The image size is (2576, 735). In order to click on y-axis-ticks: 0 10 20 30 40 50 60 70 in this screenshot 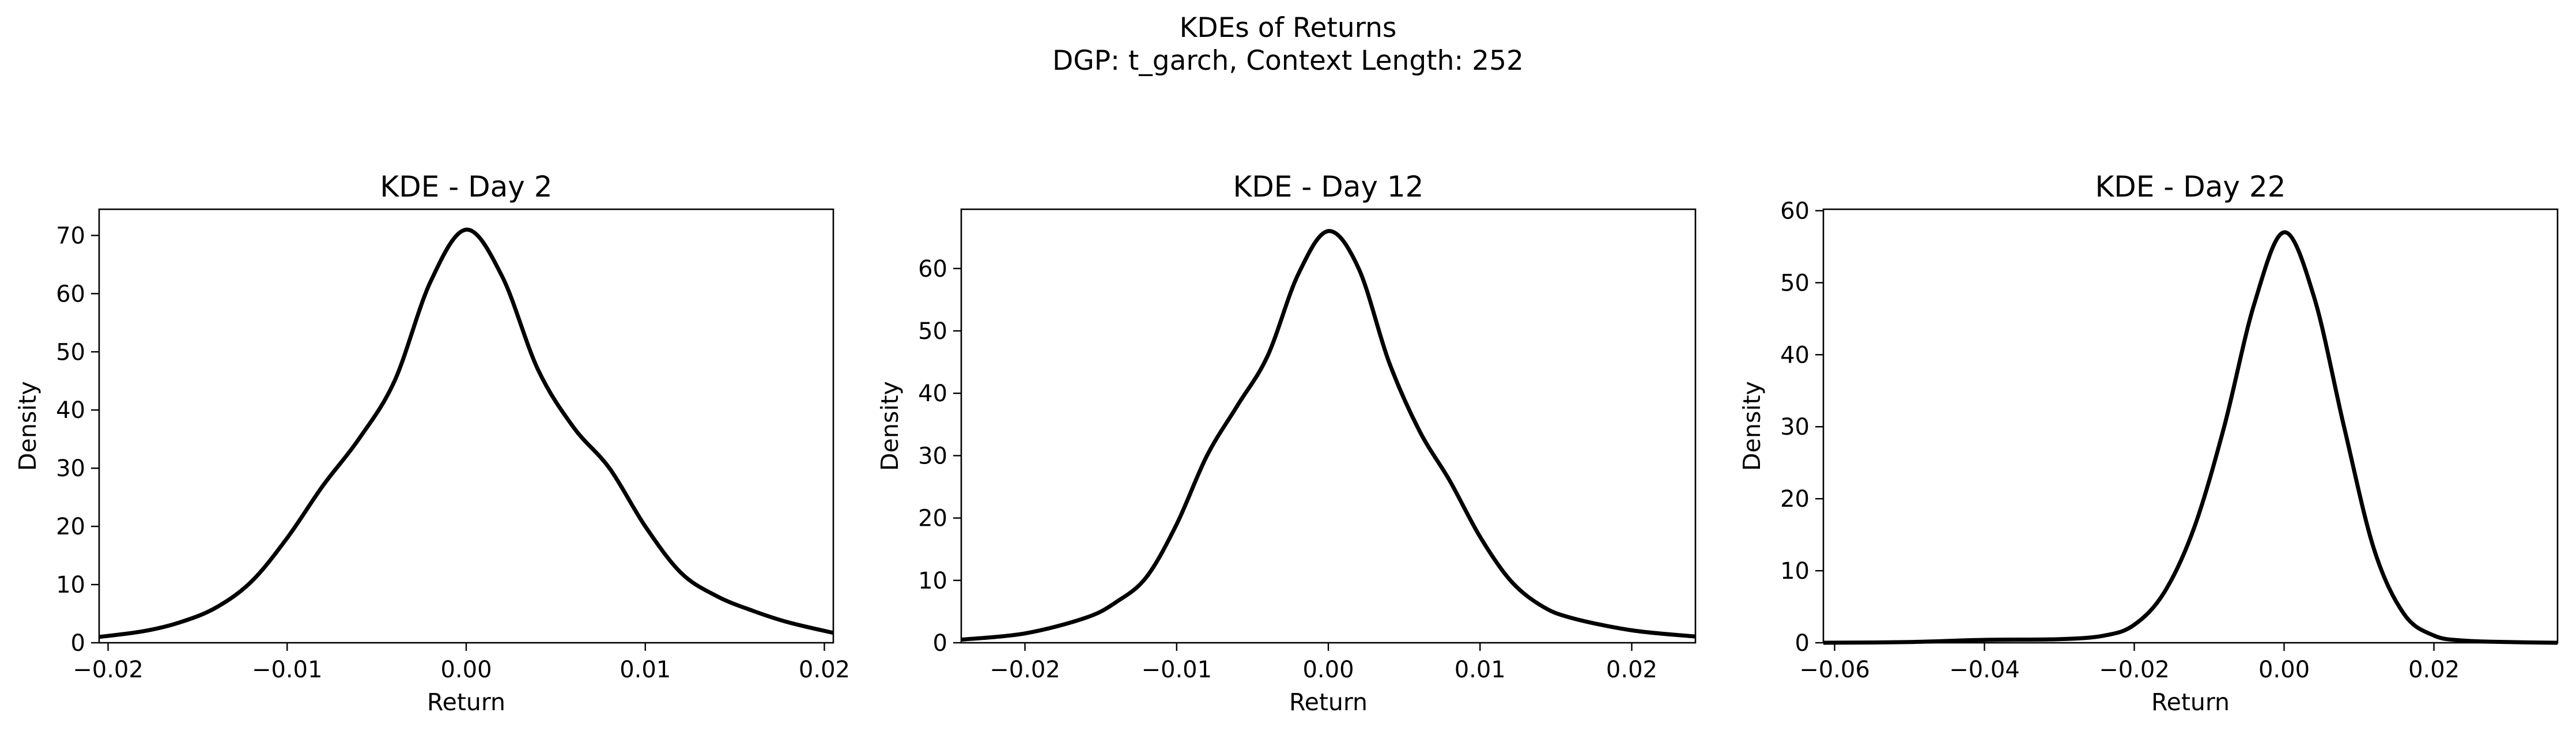, I will do `click(77, 440)`.